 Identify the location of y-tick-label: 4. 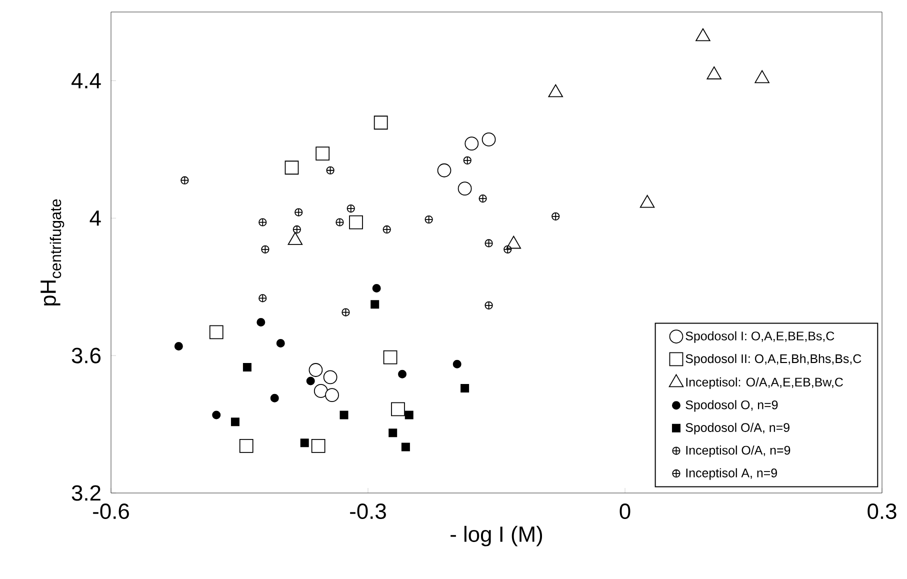
(95, 218).